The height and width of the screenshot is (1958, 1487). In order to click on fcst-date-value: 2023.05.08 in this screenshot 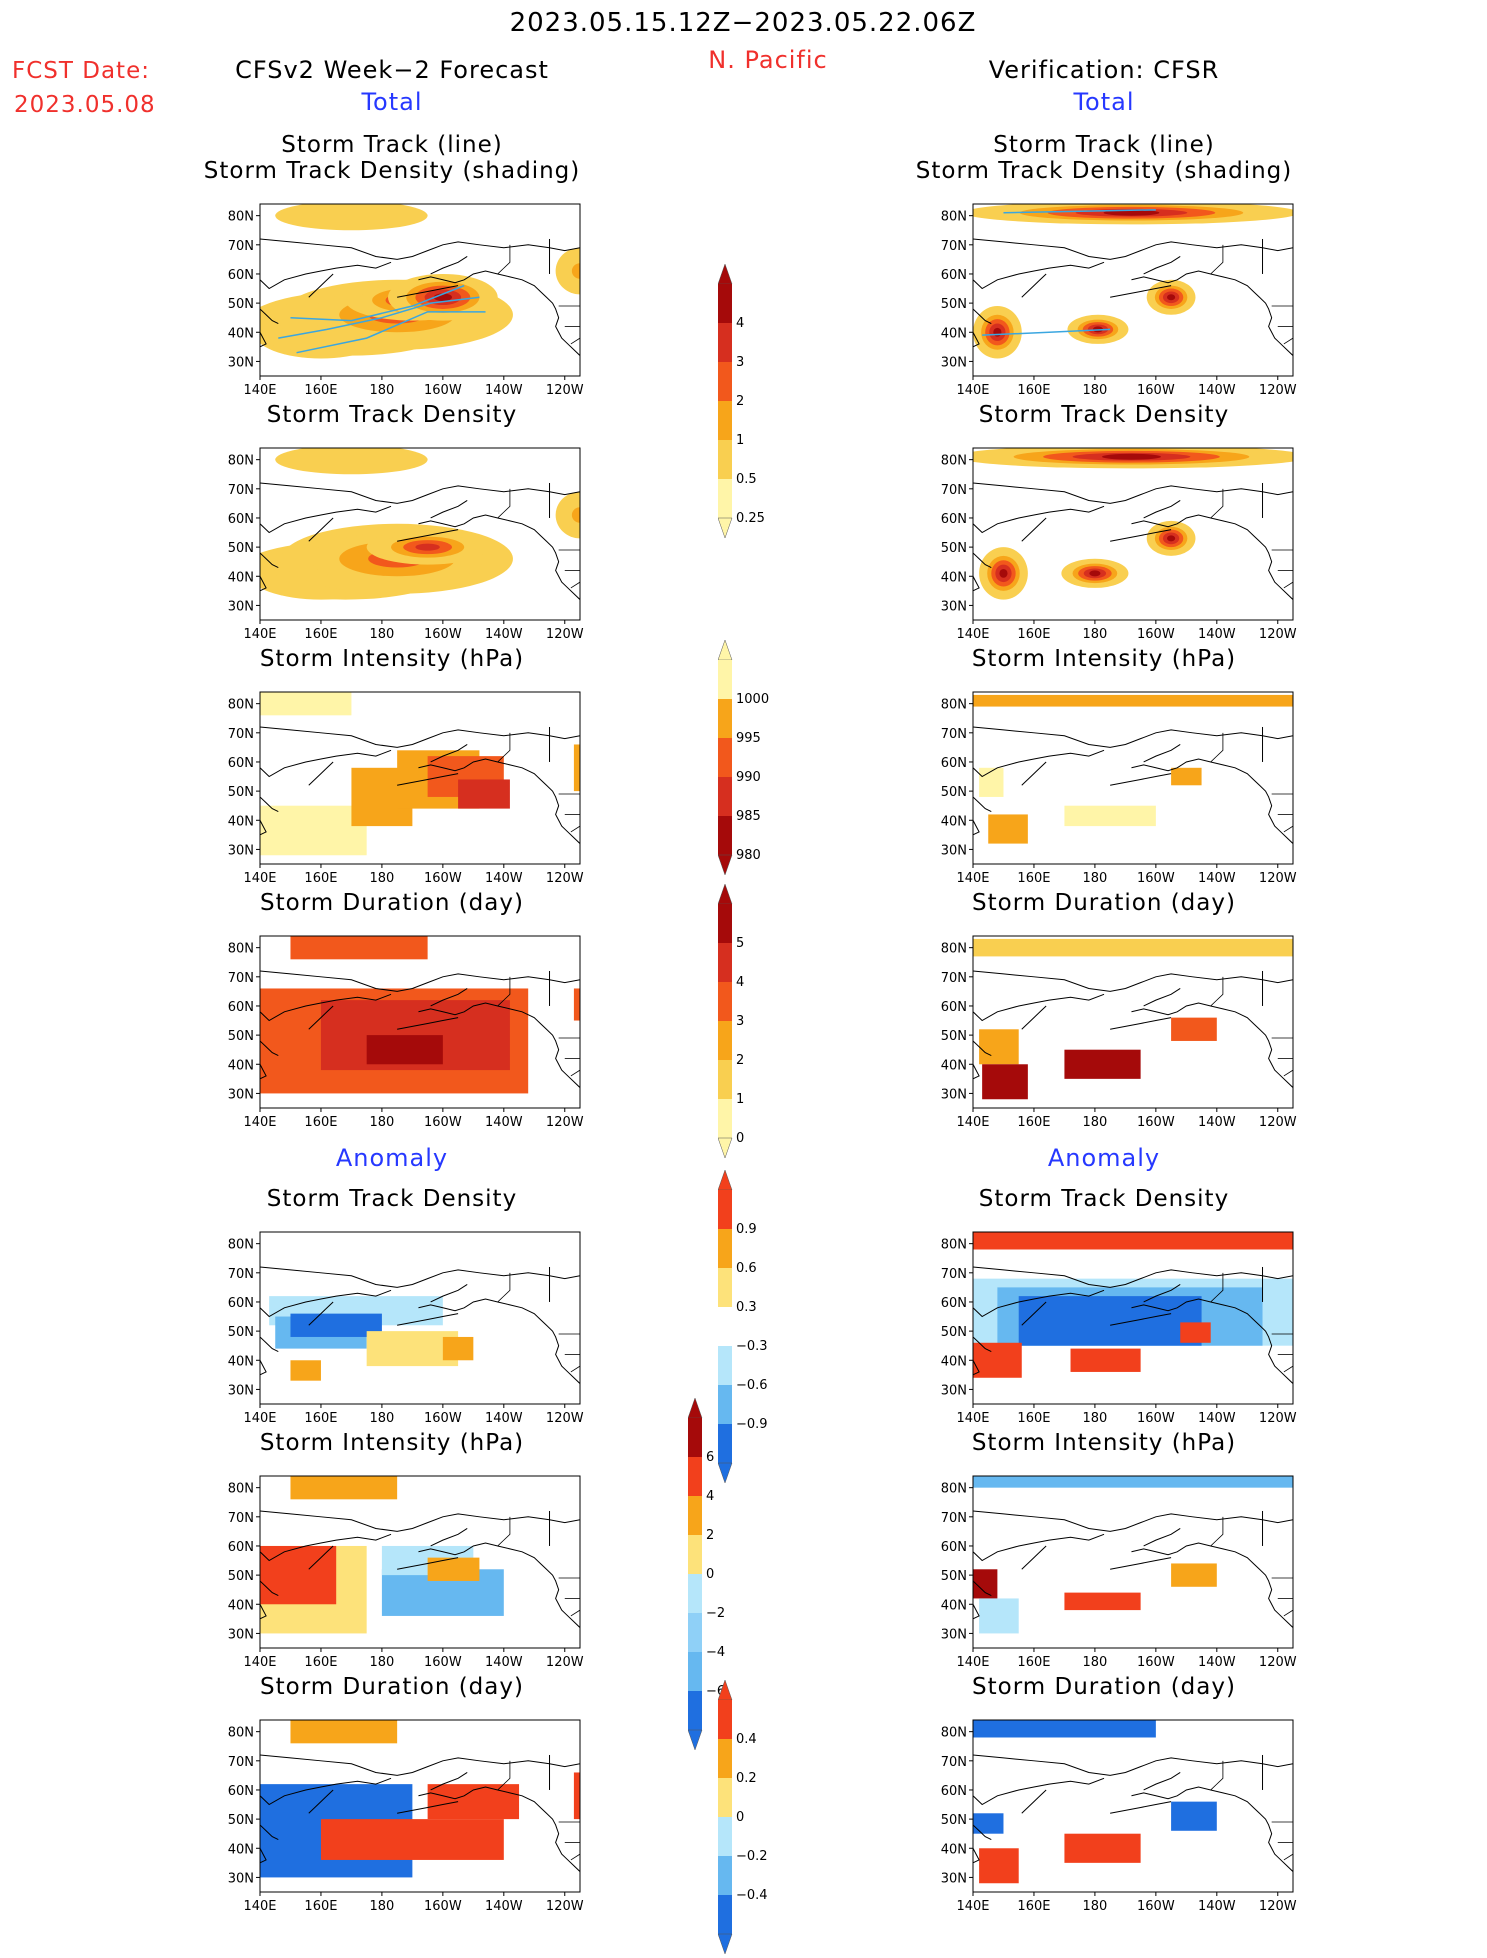, I will do `click(85, 105)`.